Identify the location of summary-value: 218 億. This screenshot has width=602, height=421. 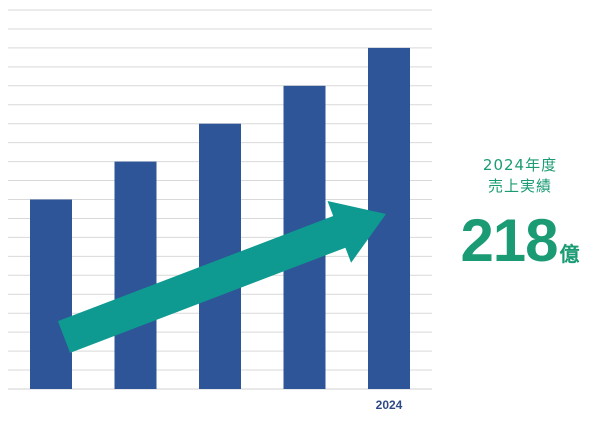
(520, 241).